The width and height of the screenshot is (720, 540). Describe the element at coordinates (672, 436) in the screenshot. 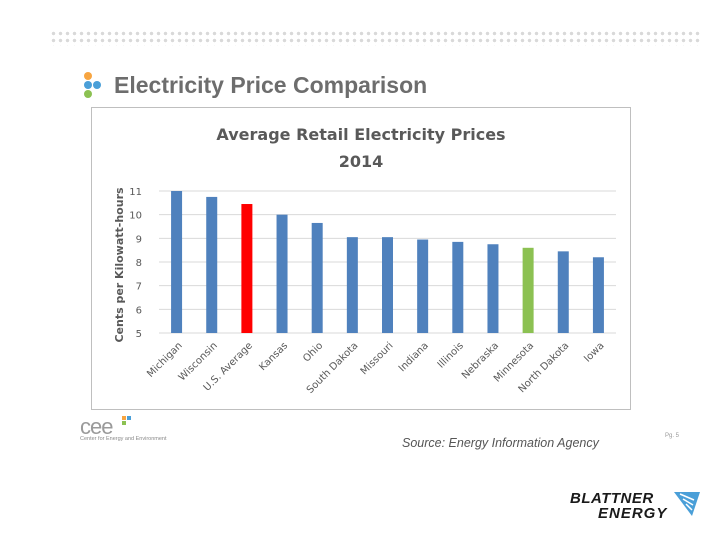

I see `page-number: Pg. 5` at that location.